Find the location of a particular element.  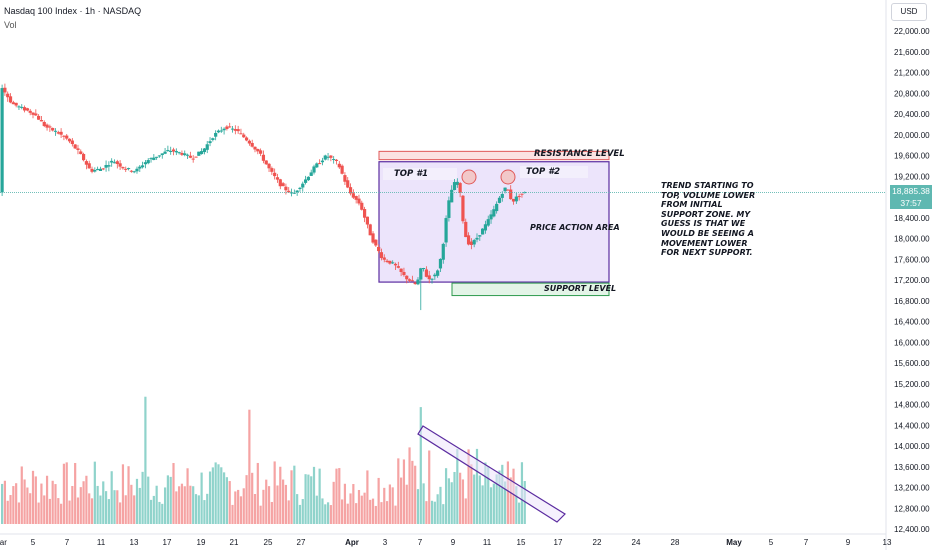

resistance-zone is located at coordinates (494, 155).